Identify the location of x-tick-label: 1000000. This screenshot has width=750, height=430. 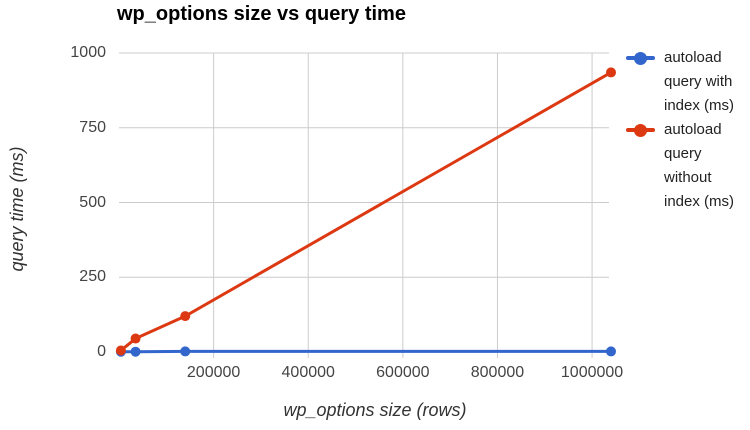
(592, 372).